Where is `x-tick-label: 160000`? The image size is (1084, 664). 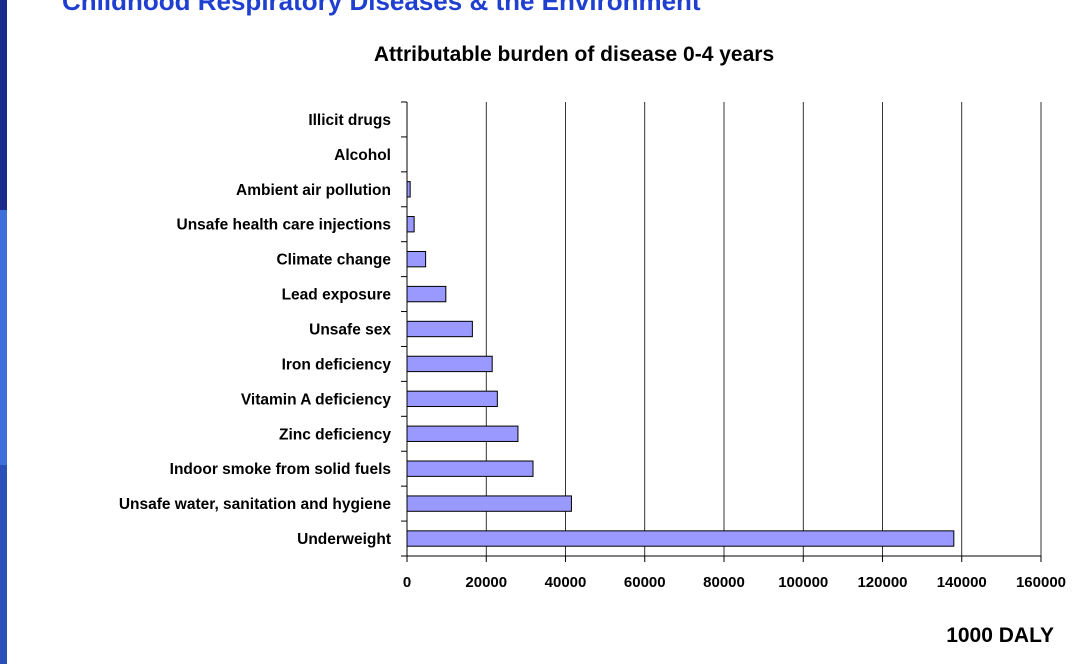
x-tick-label: 160000 is located at coordinates (1041, 582).